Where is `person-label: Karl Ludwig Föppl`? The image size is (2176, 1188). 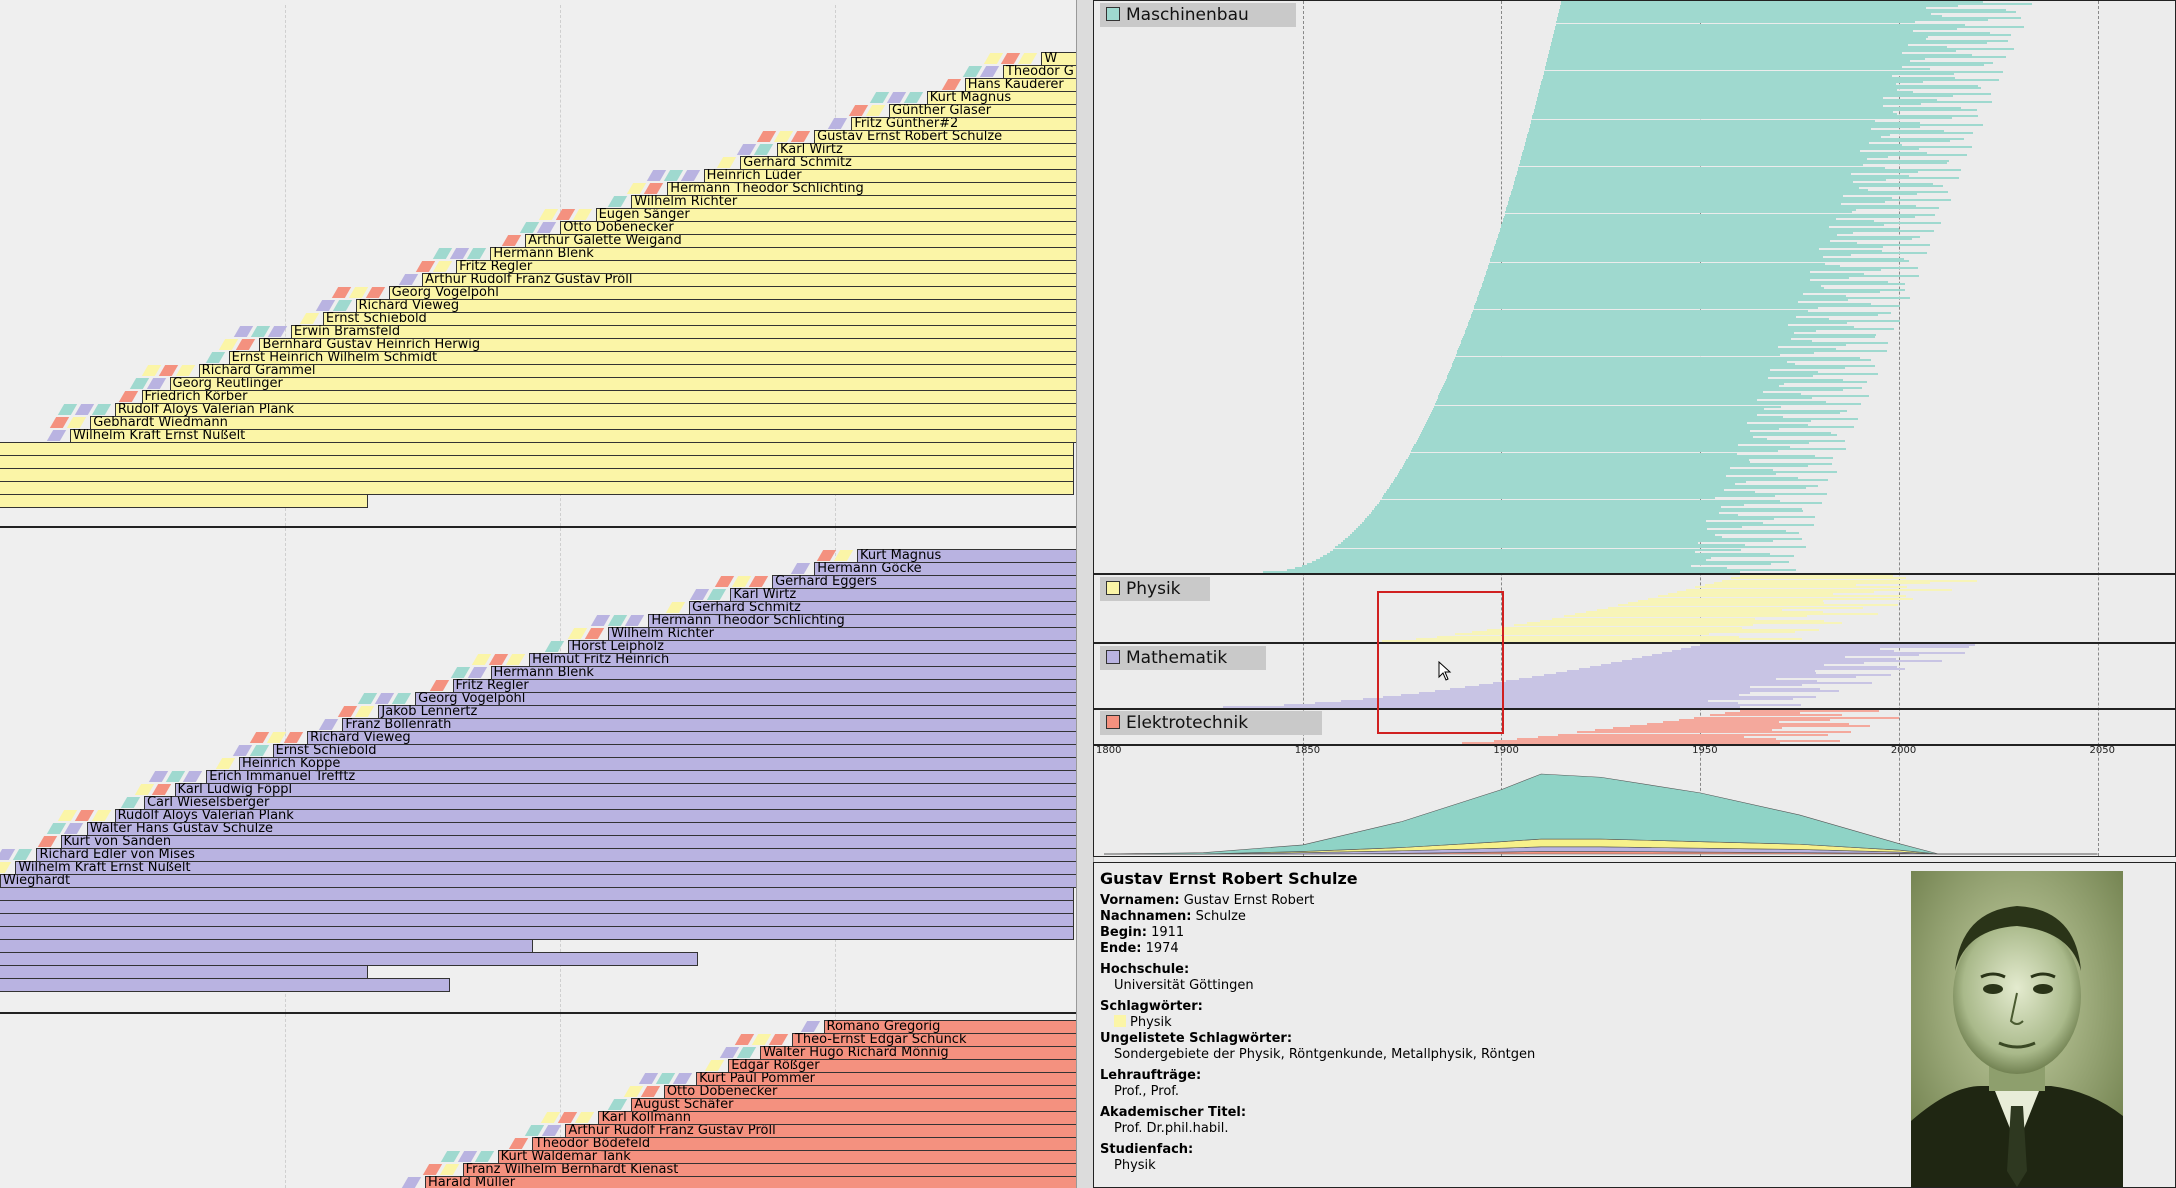 person-label: Karl Ludwig Föppl is located at coordinates (235, 789).